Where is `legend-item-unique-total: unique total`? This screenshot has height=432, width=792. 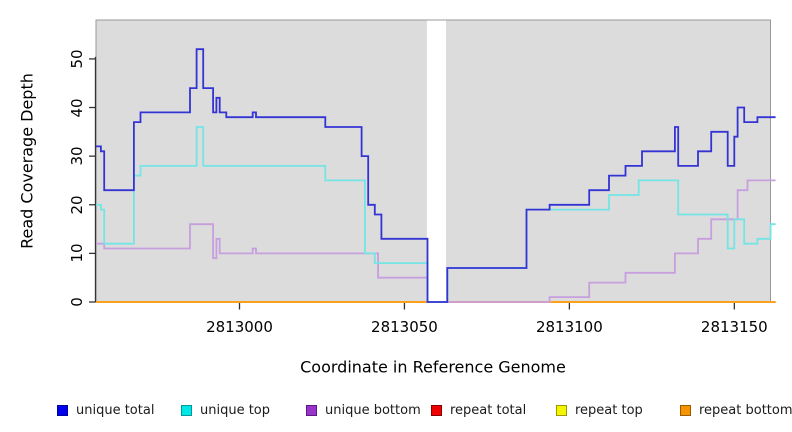 legend-item-unique-total: unique total is located at coordinates (105, 410).